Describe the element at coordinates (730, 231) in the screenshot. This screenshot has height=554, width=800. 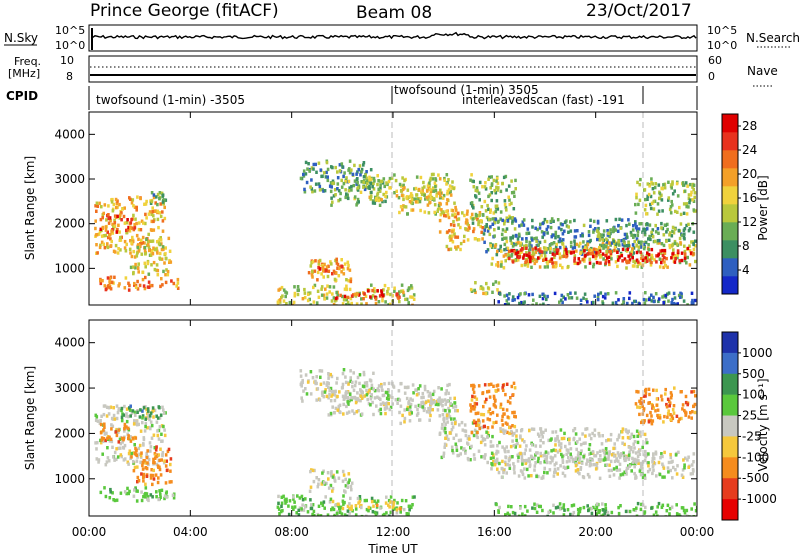
I see `power-colorbar-swatch` at that location.